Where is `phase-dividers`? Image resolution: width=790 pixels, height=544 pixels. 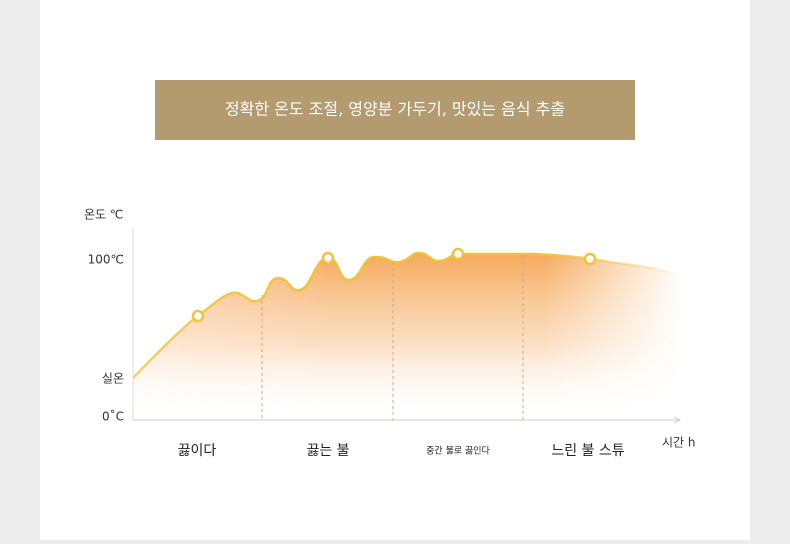
phase-dividers is located at coordinates (392, 337).